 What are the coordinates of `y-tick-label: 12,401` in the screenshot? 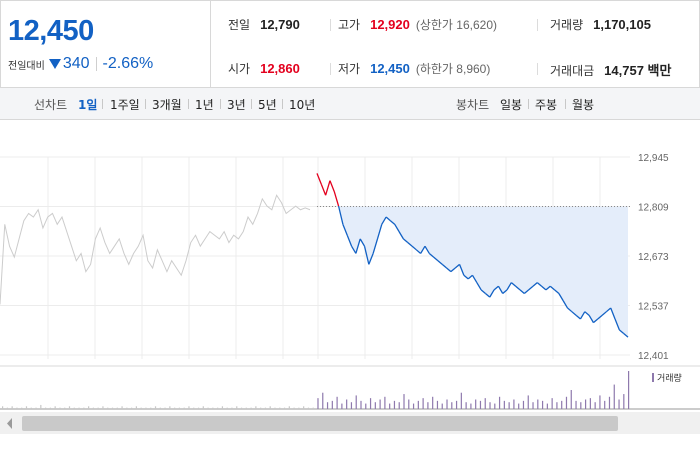 It's located at (653, 356).